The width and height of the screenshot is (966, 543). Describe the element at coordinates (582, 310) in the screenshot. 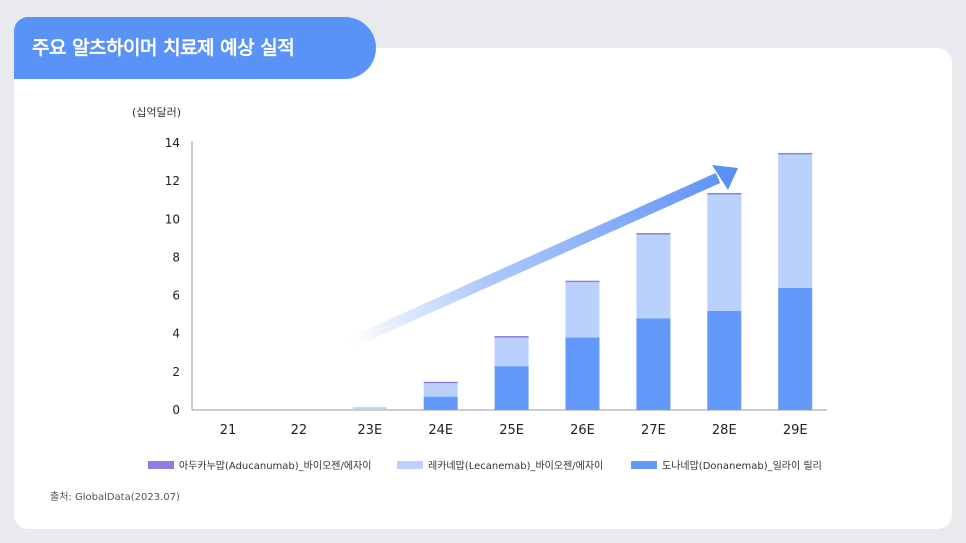

I see `bar-segment-26E-s1` at that location.